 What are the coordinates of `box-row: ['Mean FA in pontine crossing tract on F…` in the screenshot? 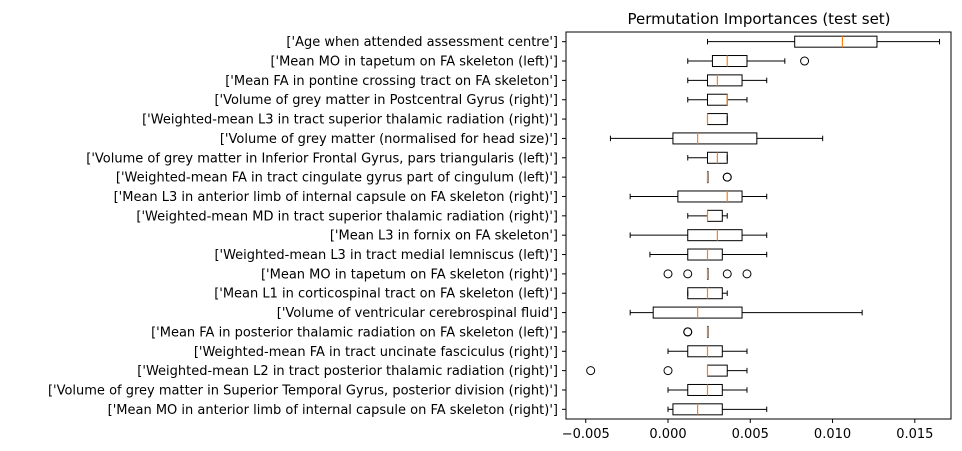 It's located at (496, 81).